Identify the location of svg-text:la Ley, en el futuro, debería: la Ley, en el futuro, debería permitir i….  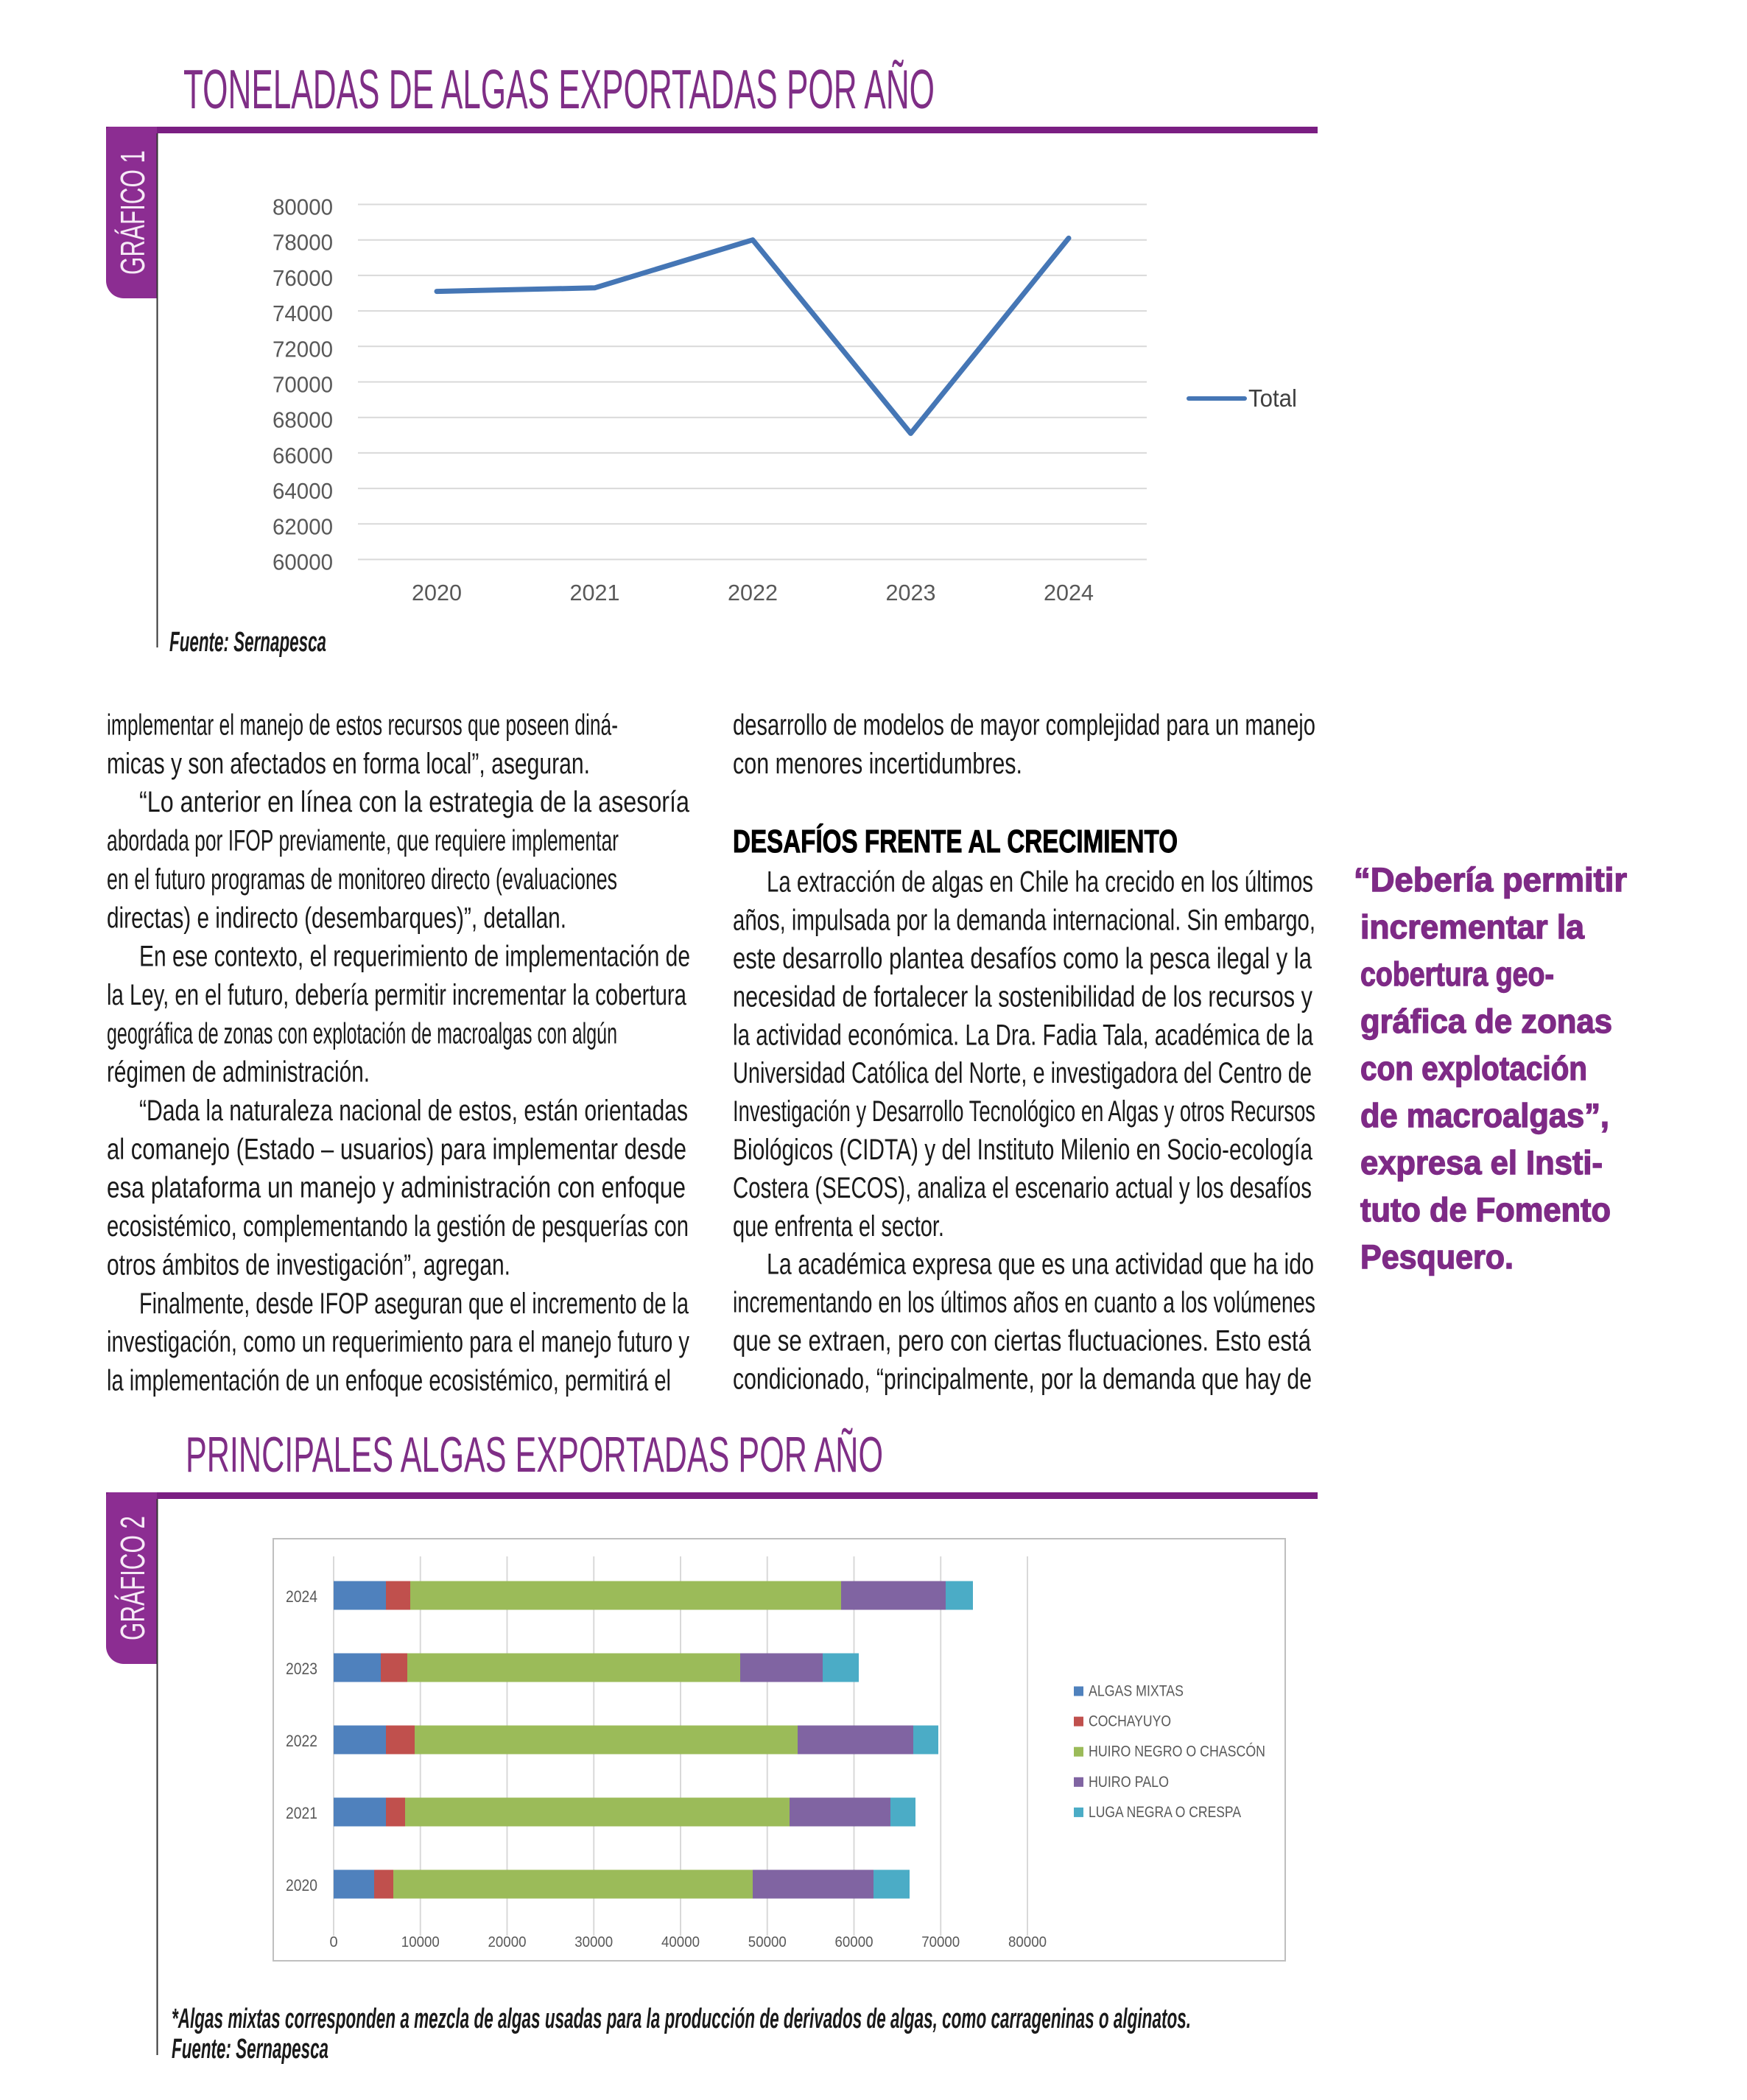
(397, 995).